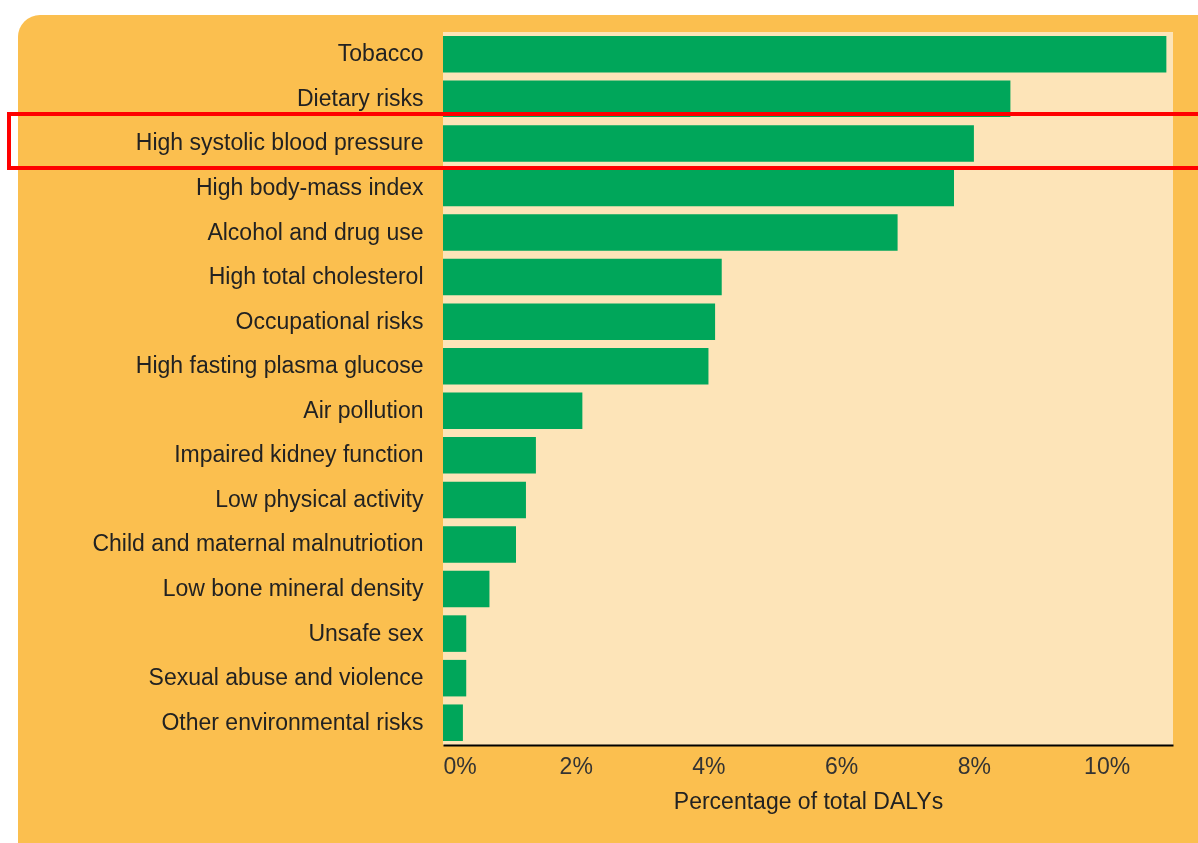 The image size is (1198, 843). I want to click on y-tick-label: High systolic blood pressure, so click(279, 142).